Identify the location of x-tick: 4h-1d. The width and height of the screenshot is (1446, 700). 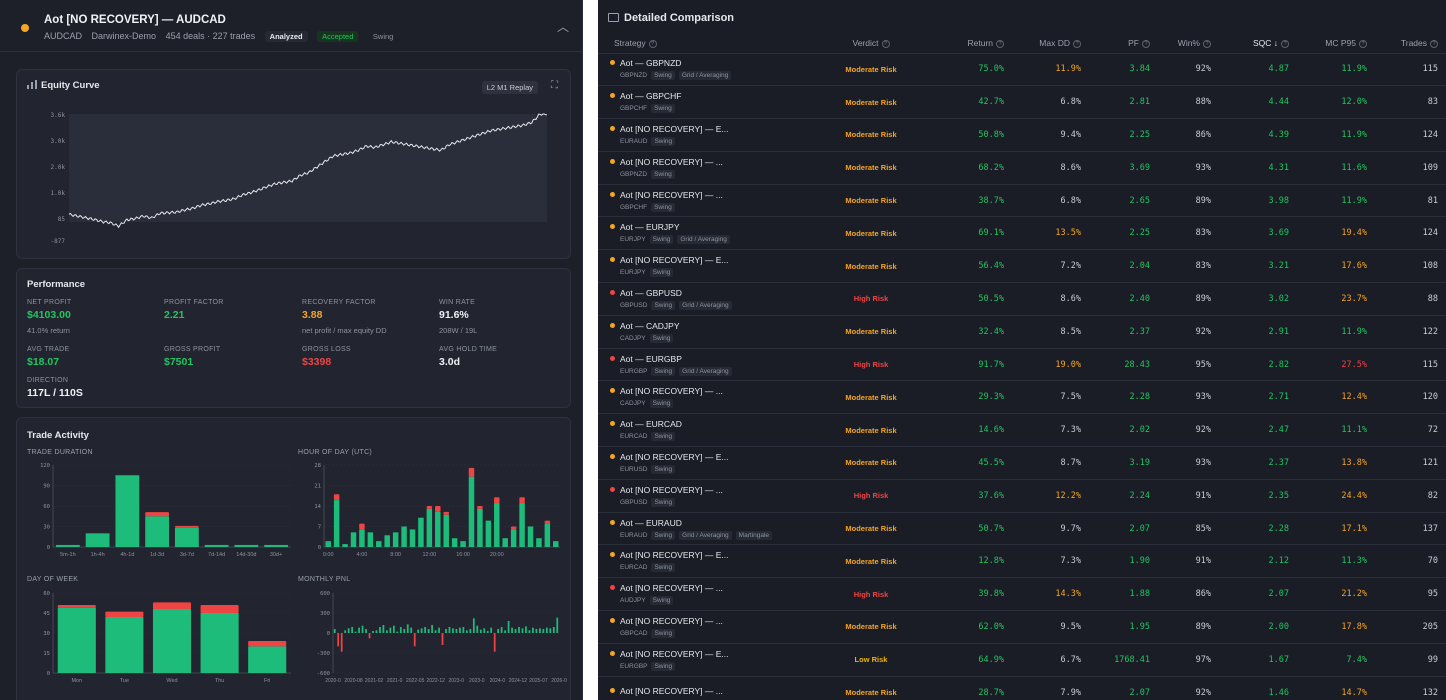
(127, 555).